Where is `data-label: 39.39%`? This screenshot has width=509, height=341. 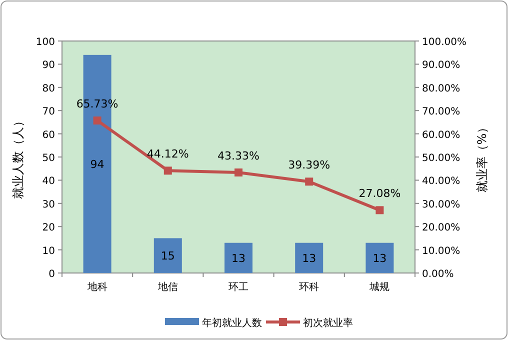
data-label: 39.39% is located at coordinates (309, 165).